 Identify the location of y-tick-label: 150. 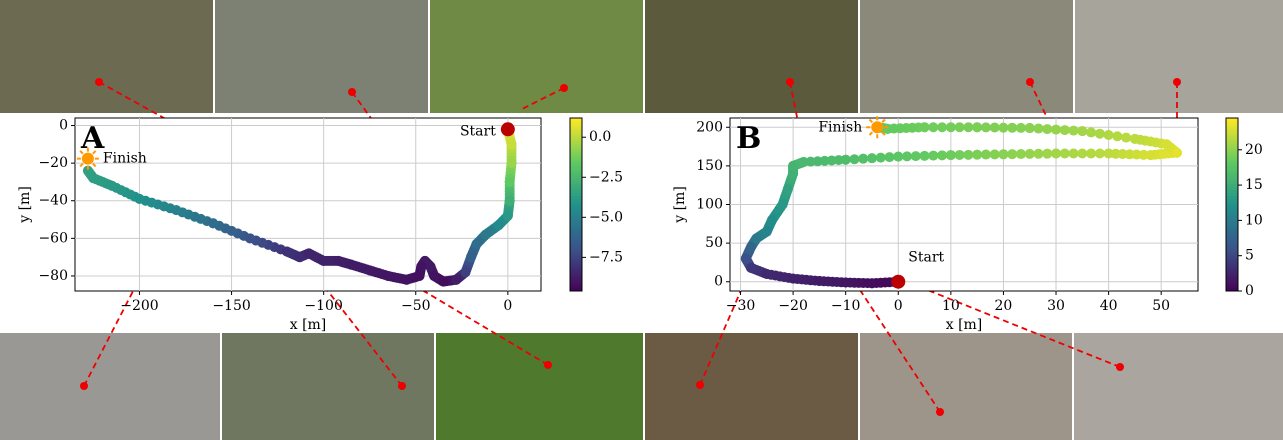
(709, 166).